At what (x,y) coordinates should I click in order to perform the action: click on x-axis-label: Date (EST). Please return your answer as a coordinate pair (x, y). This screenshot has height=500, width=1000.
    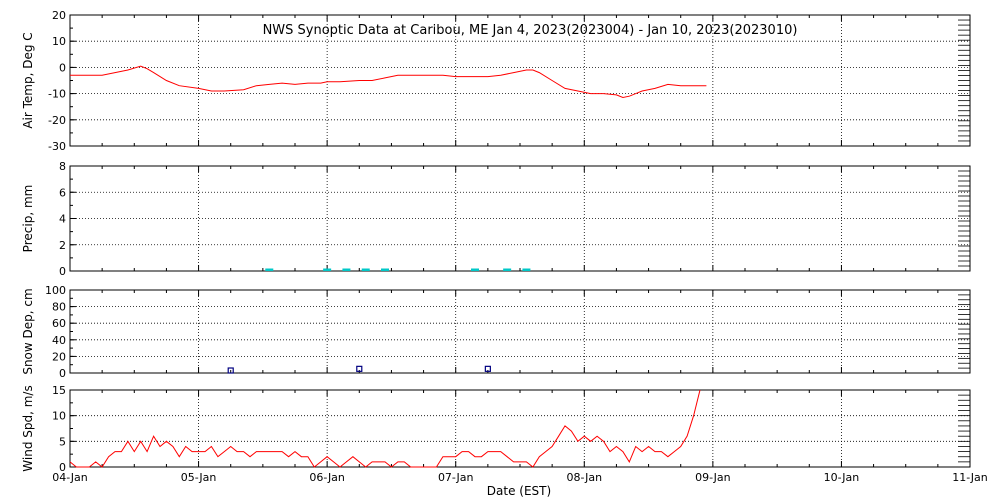
    Looking at the image, I should click on (519, 491).